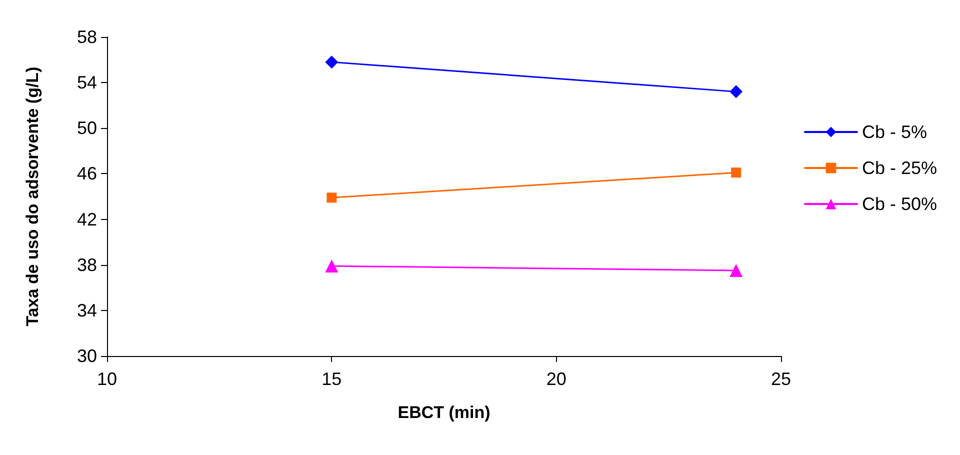 This screenshot has width=960, height=455. Describe the element at coordinates (86, 219) in the screenshot. I see `y-tick-label: 42` at that location.